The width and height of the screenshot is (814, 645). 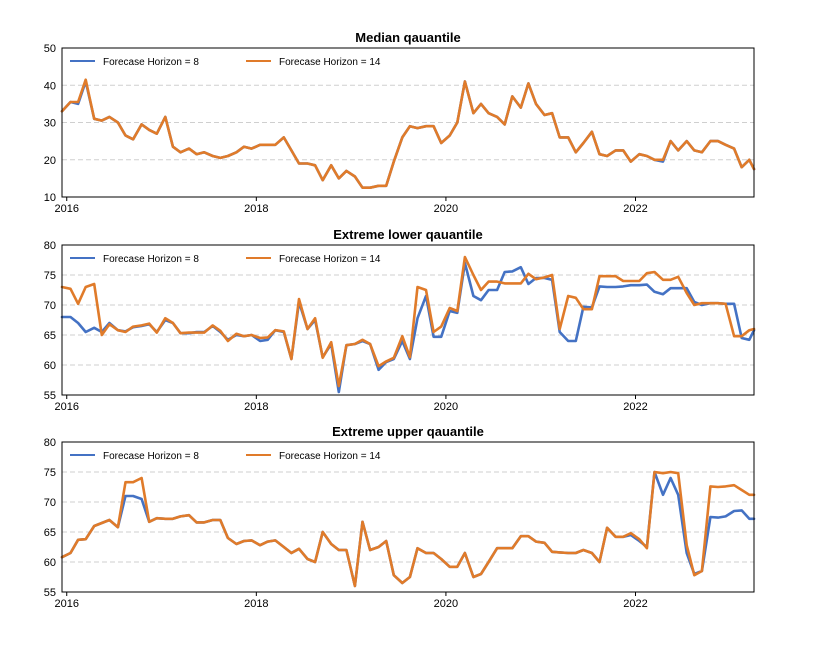 What do you see at coordinates (408, 431) in the screenshot?
I see `chart-title: Extreme upper qauantile` at bounding box center [408, 431].